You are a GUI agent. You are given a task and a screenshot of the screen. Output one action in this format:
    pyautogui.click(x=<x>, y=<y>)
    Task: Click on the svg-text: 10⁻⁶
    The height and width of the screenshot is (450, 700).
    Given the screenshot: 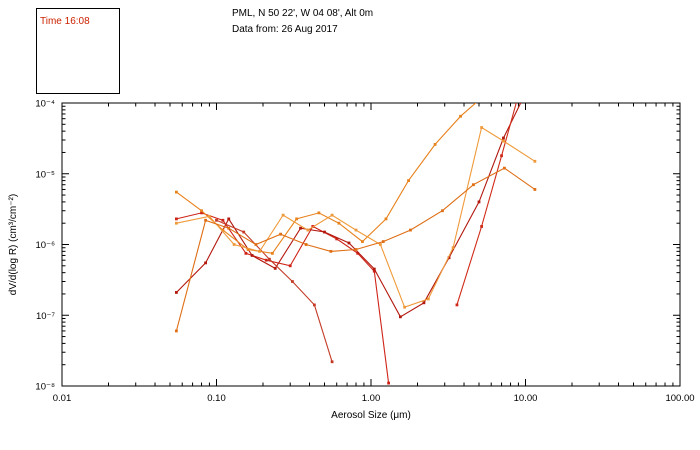 What is the action you would take?
    pyautogui.click(x=46, y=245)
    